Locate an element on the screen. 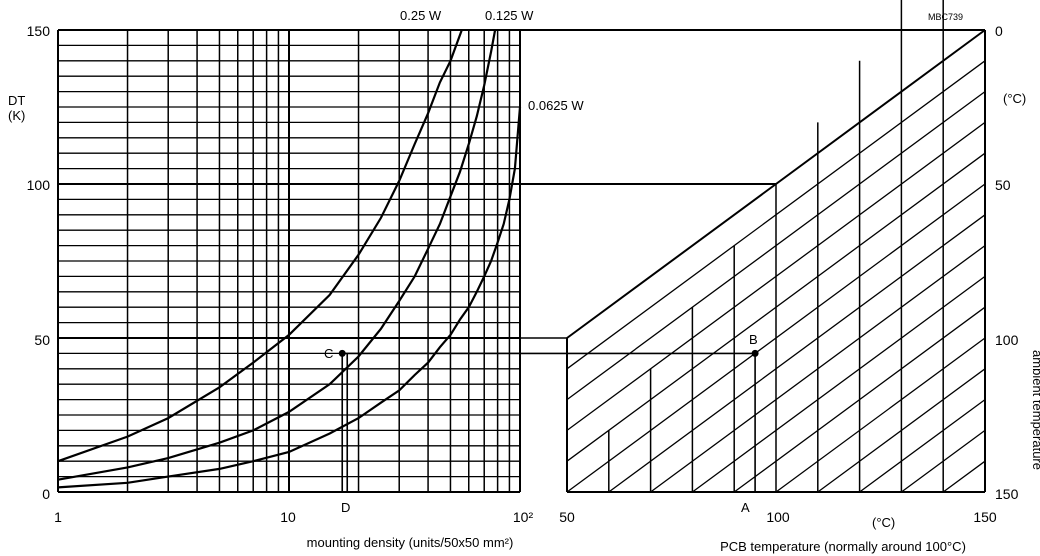 Image resolution: width=1040 pixels, height=556 pixels. left-x-tick-100: 10² is located at coordinates (523, 517).